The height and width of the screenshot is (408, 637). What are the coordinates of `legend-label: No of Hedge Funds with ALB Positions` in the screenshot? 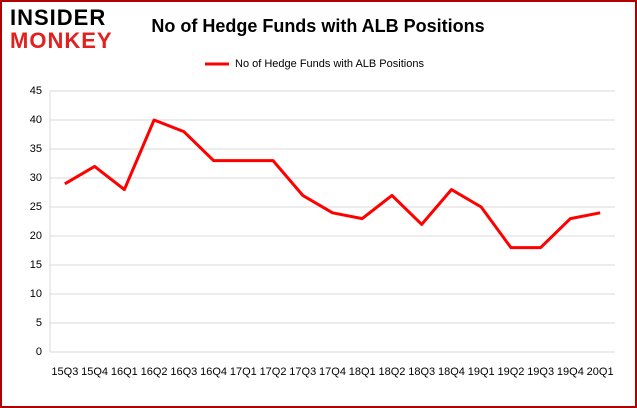 It's located at (329, 64).